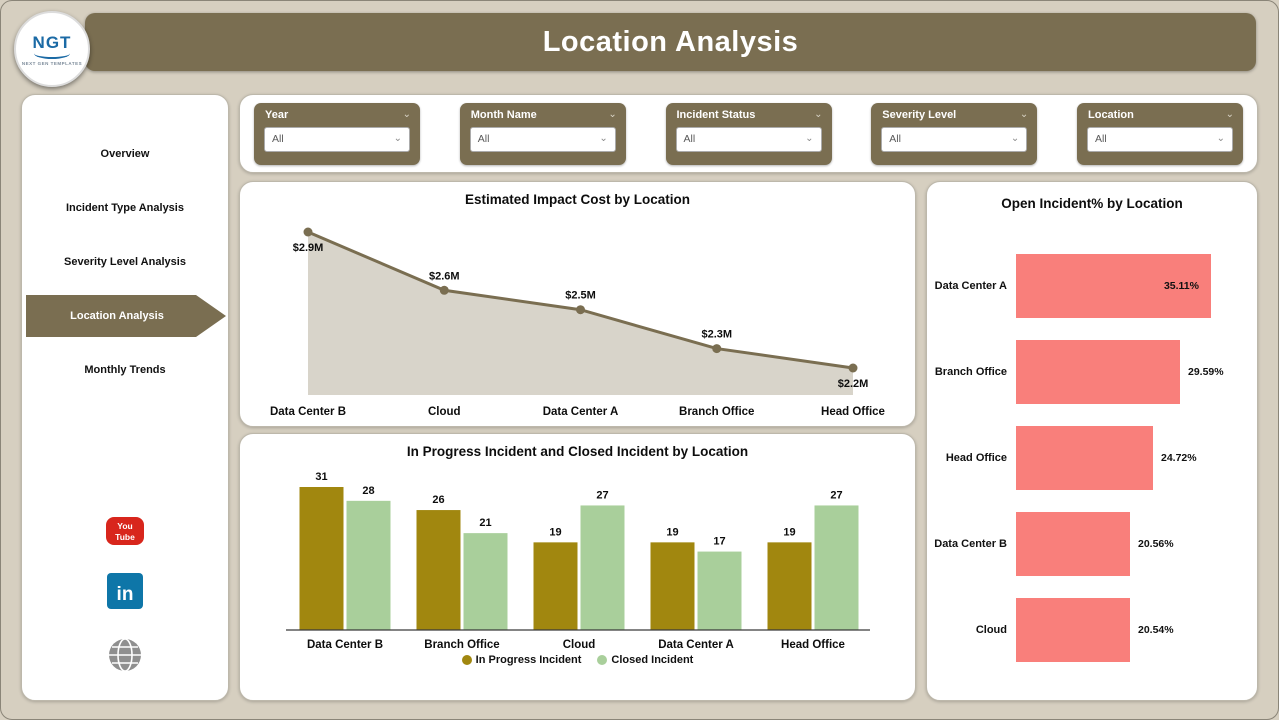  Describe the element at coordinates (1181, 286) in the screenshot. I see `data-label: 35.11%` at that location.